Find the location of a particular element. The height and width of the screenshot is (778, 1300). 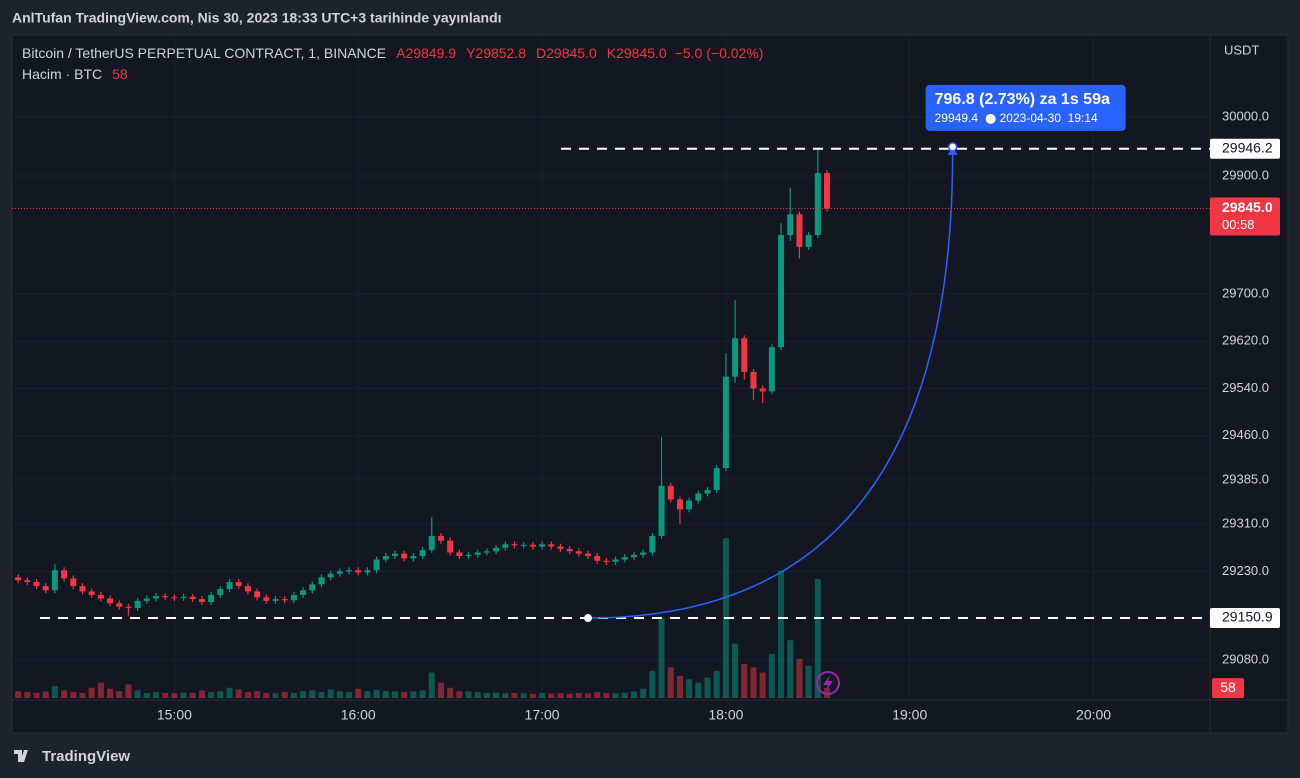

measure-start is located at coordinates (588, 618).